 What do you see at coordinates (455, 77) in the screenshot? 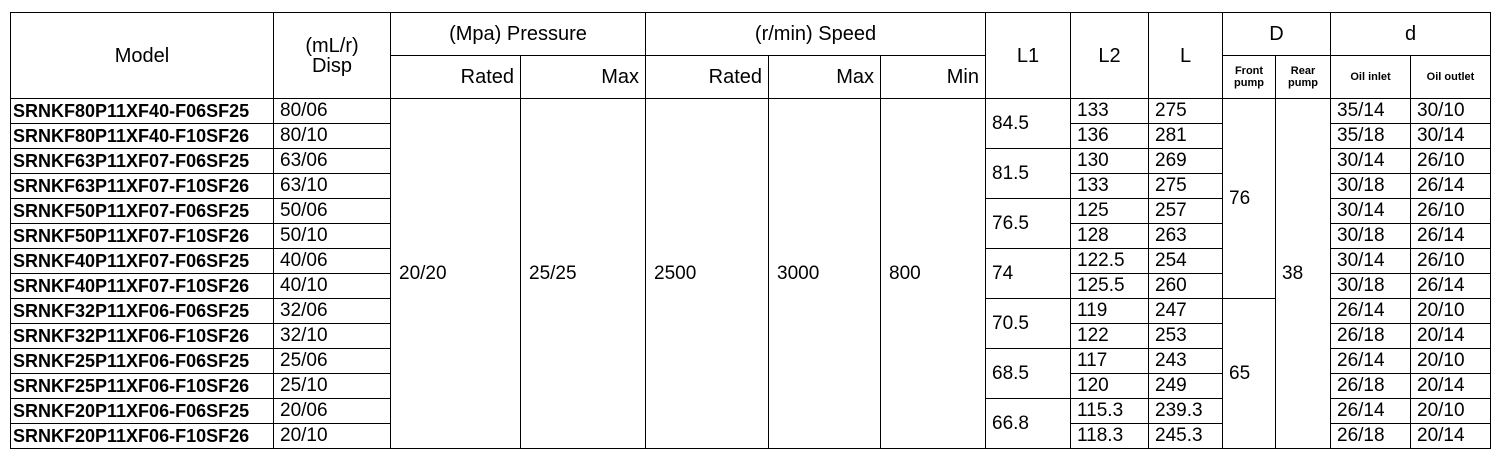
I see `header-cell: Rated` at bounding box center [455, 77].